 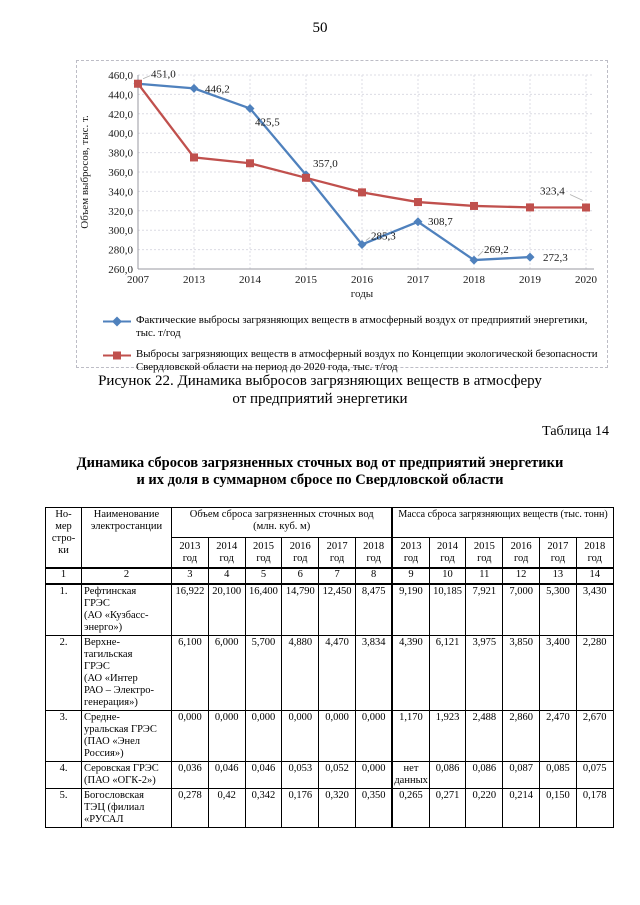 I want to click on table-cell: 14,790, so click(x=300, y=609).